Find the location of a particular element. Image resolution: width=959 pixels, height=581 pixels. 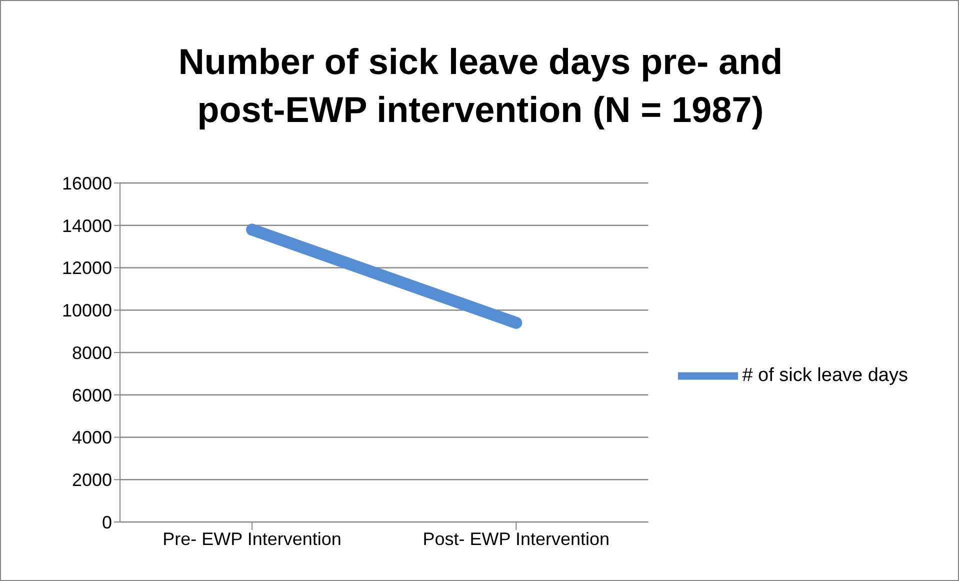

y-tick-label: 0 is located at coordinates (107, 522).